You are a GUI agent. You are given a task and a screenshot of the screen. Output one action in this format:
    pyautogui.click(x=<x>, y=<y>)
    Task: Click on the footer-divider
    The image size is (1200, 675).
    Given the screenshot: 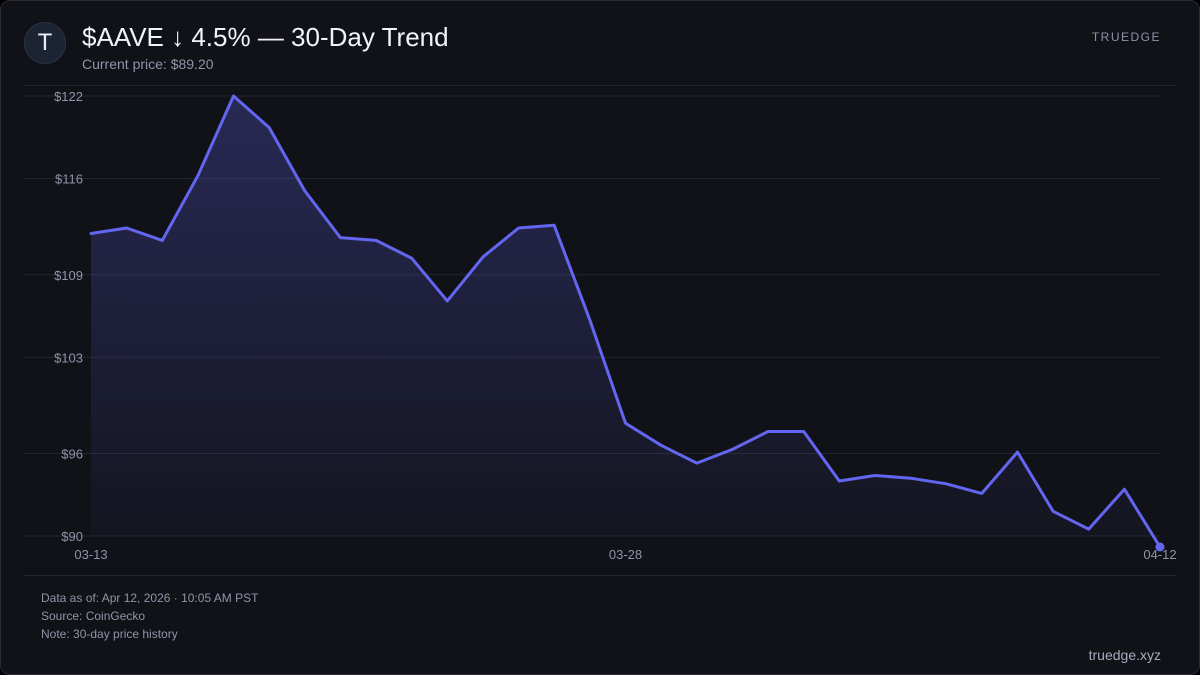 What is the action you would take?
    pyautogui.click(x=600, y=575)
    